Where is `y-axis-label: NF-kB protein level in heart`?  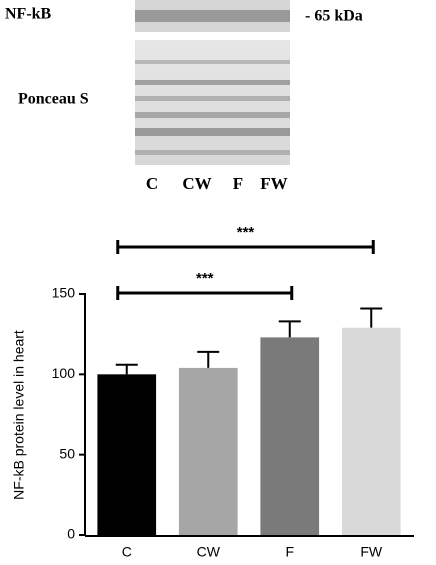 y-axis-label: NF-kB protein level in heart is located at coordinates (19, 415).